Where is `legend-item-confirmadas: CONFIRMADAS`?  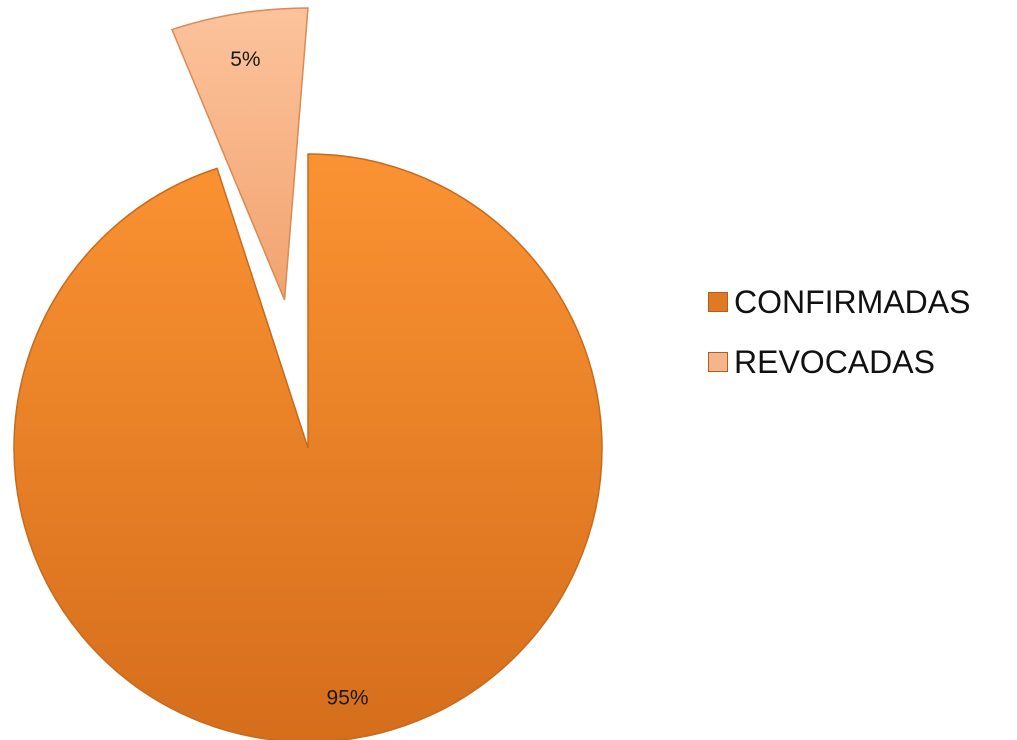
legend-item-confirmadas: CONFIRMADAS is located at coordinates (839, 302).